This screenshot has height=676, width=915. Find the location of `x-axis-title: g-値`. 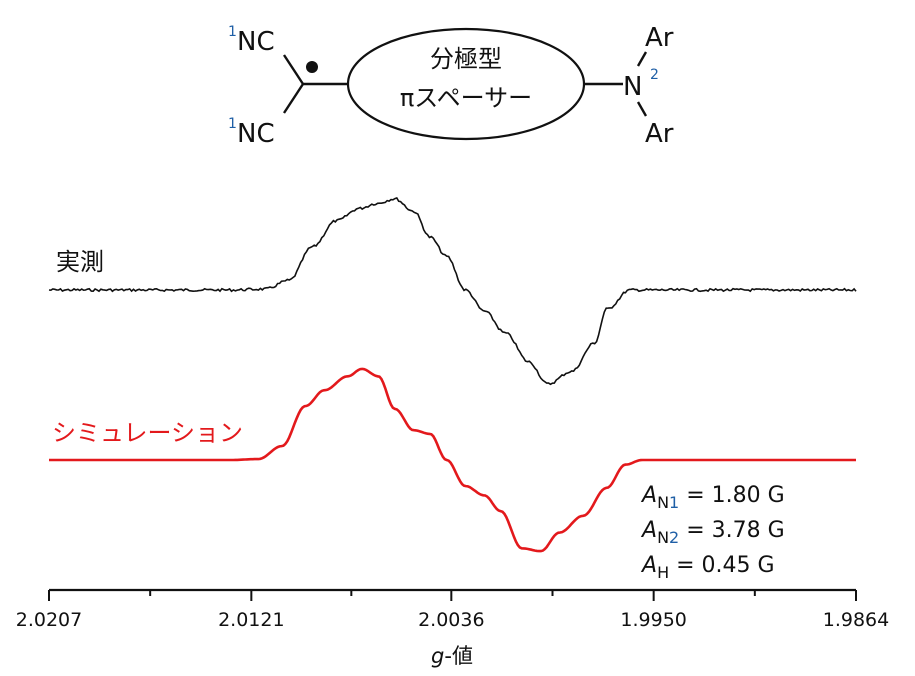

x-axis-title: g-値 is located at coordinates (452, 656).